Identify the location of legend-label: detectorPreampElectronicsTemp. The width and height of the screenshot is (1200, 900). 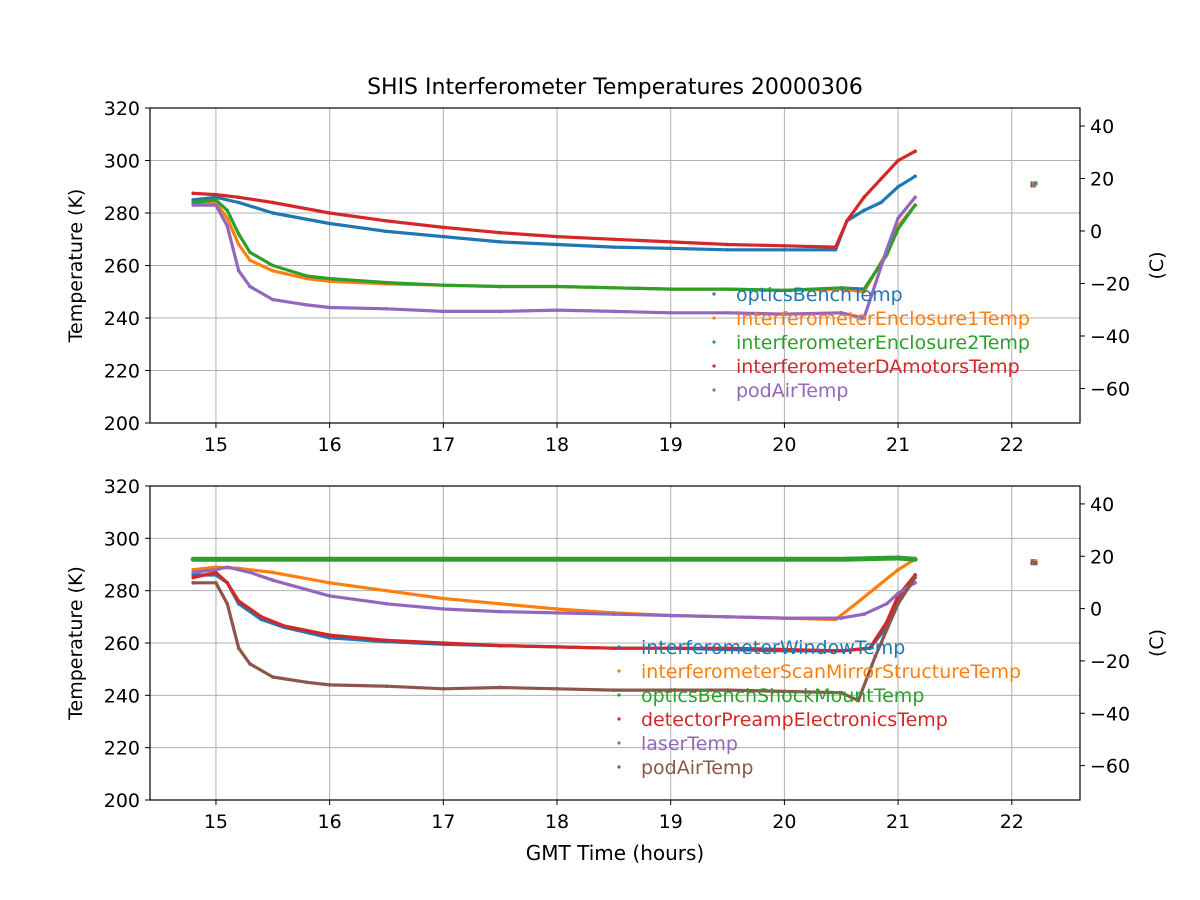
(794, 720).